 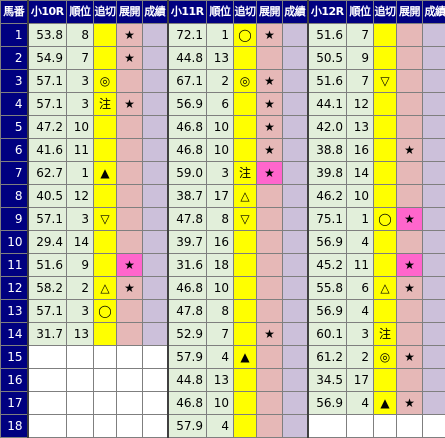 What do you see at coordinates (220, 104) in the screenshot?
I see `rank-cell: 6` at bounding box center [220, 104].